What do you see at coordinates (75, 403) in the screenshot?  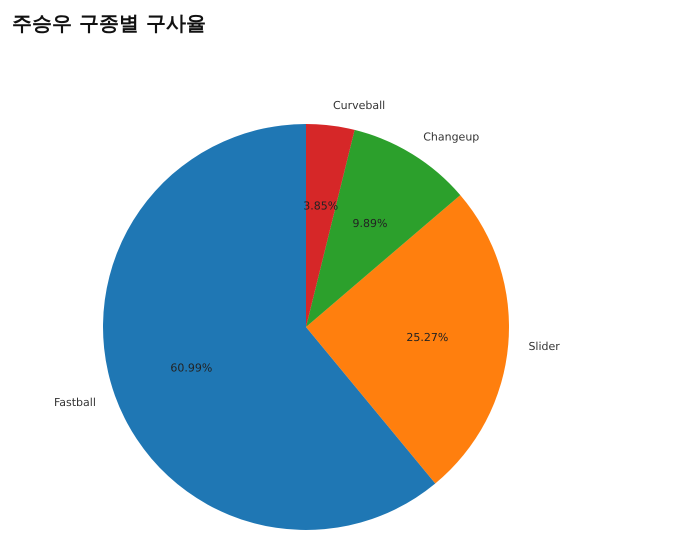 I see `slice-label: Fastball` at bounding box center [75, 403].